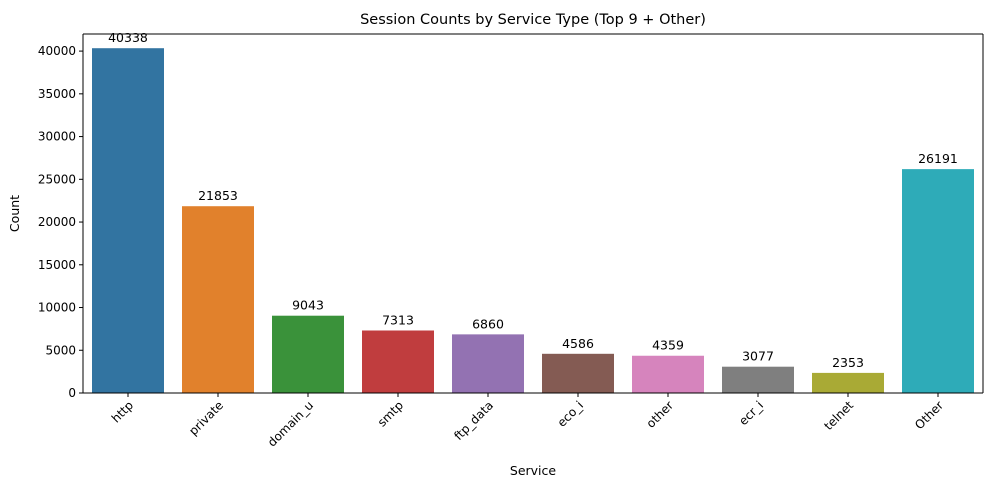 This screenshot has width=989, height=490. I want to click on data-label-private: 21853, so click(218, 195).